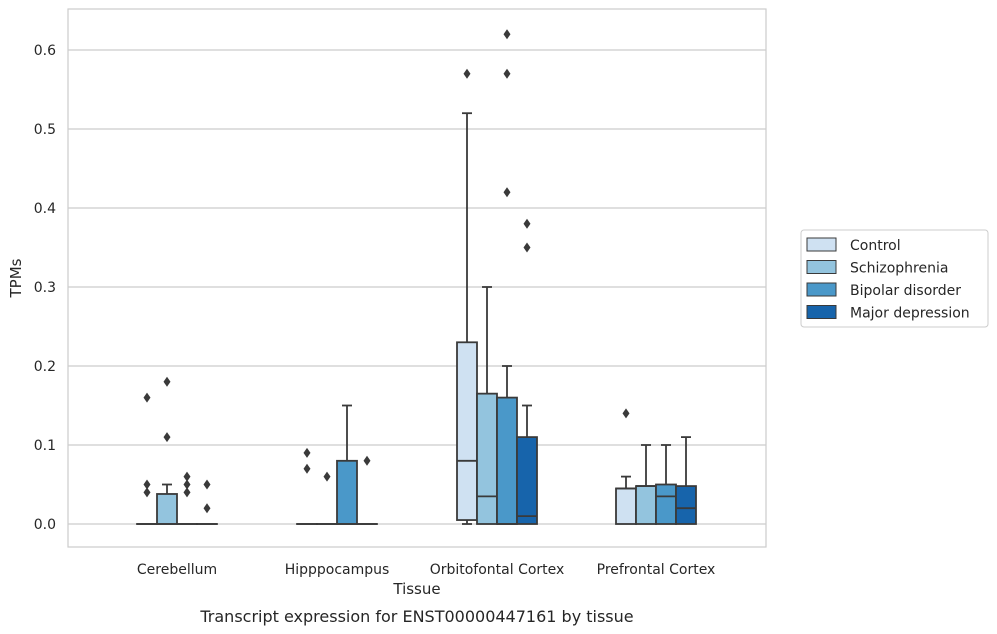 The width and height of the screenshot is (997, 634). What do you see at coordinates (899, 269) in the screenshot?
I see `legend-label: Schizophrenia` at bounding box center [899, 269].